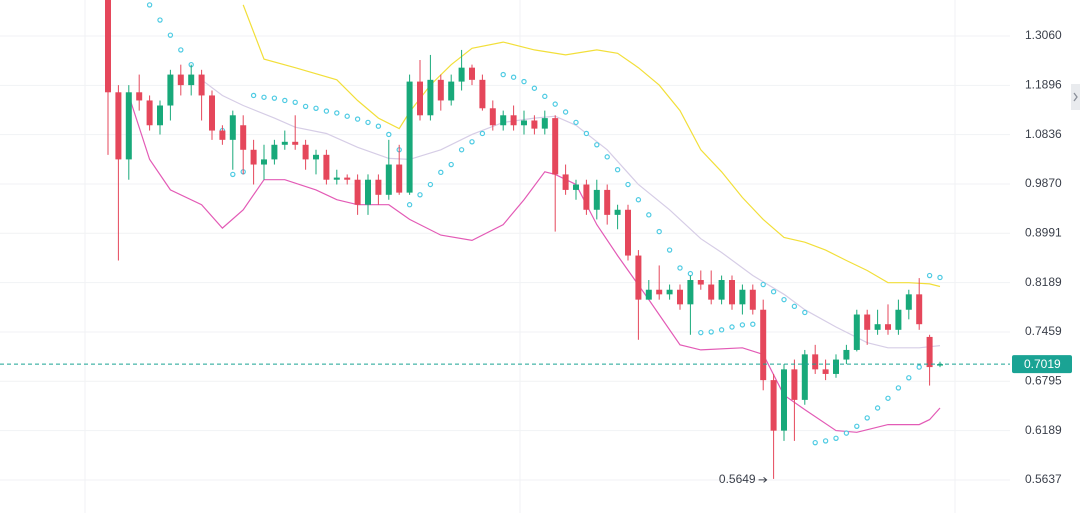 The height and width of the screenshot is (518, 1080). What do you see at coordinates (1043, 479) in the screenshot?
I see `y-tick-label: 0.5637` at bounding box center [1043, 479].